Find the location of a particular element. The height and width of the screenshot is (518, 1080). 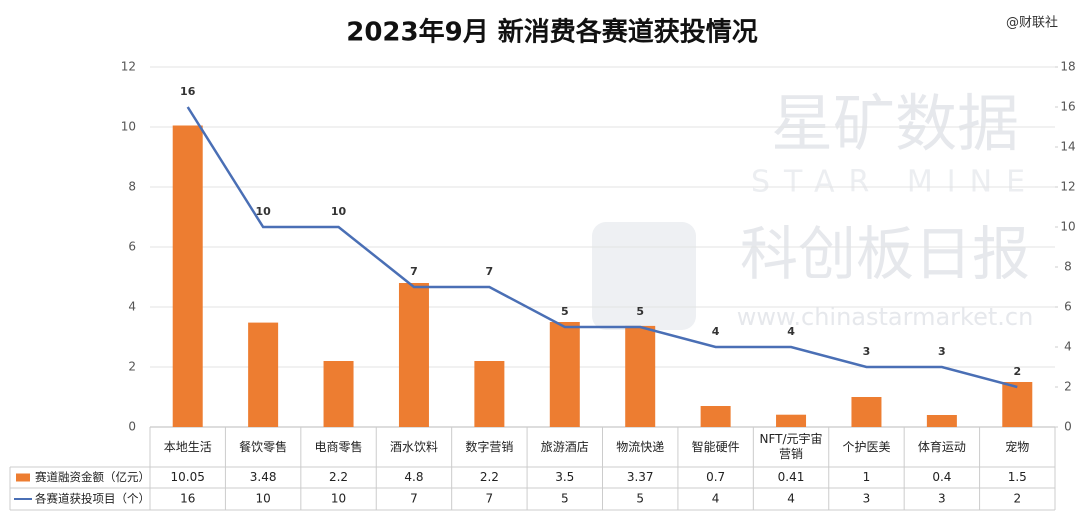

data-label: 16 is located at coordinates (188, 91).